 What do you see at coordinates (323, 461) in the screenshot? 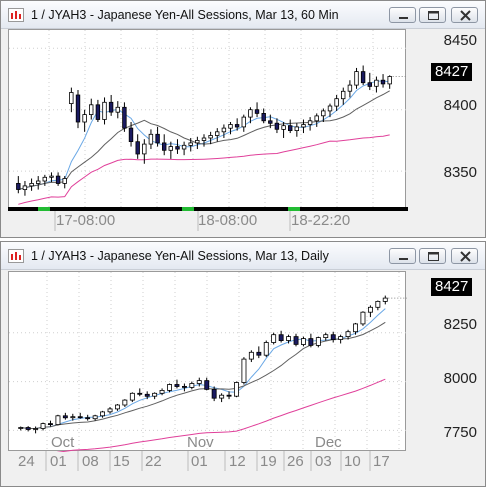
I see `day-label: 03` at bounding box center [323, 461].